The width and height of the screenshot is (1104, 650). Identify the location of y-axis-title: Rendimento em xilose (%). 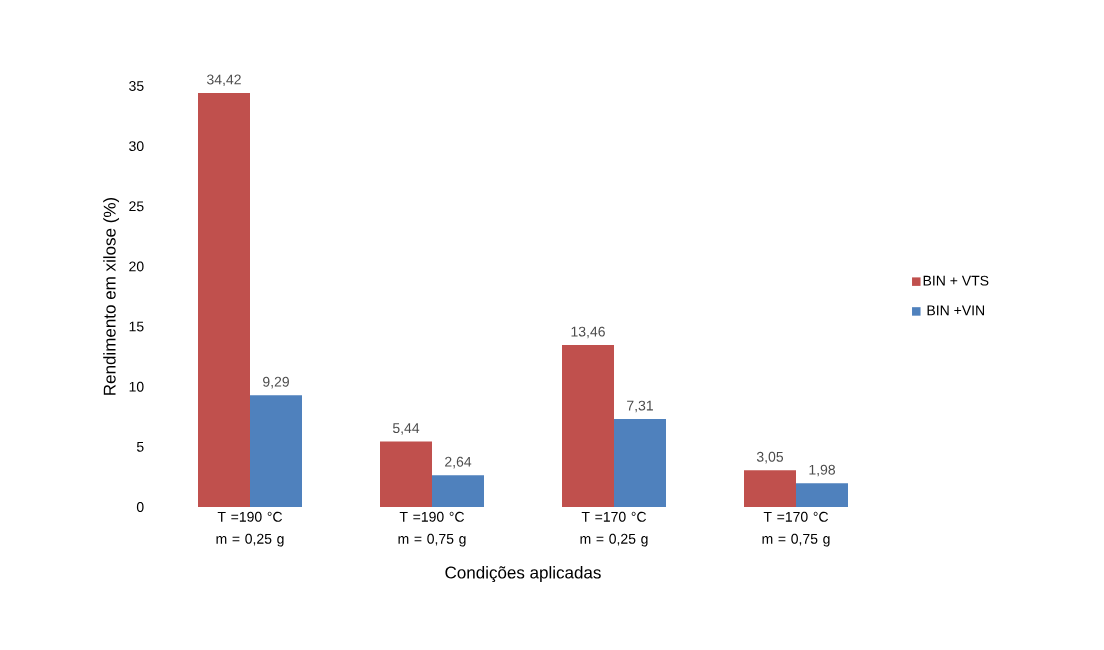
(111, 296).